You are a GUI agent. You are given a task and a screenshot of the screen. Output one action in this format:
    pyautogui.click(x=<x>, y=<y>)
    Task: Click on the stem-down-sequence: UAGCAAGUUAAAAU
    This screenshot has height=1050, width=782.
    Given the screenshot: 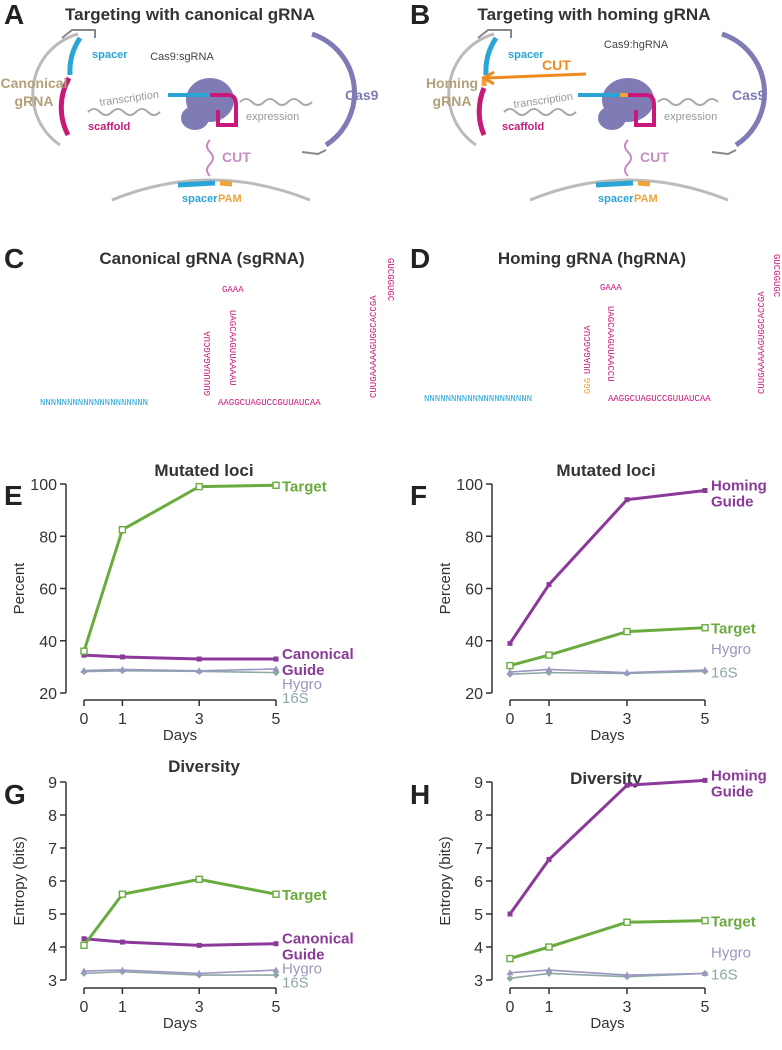 What is the action you would take?
    pyautogui.click(x=232, y=348)
    